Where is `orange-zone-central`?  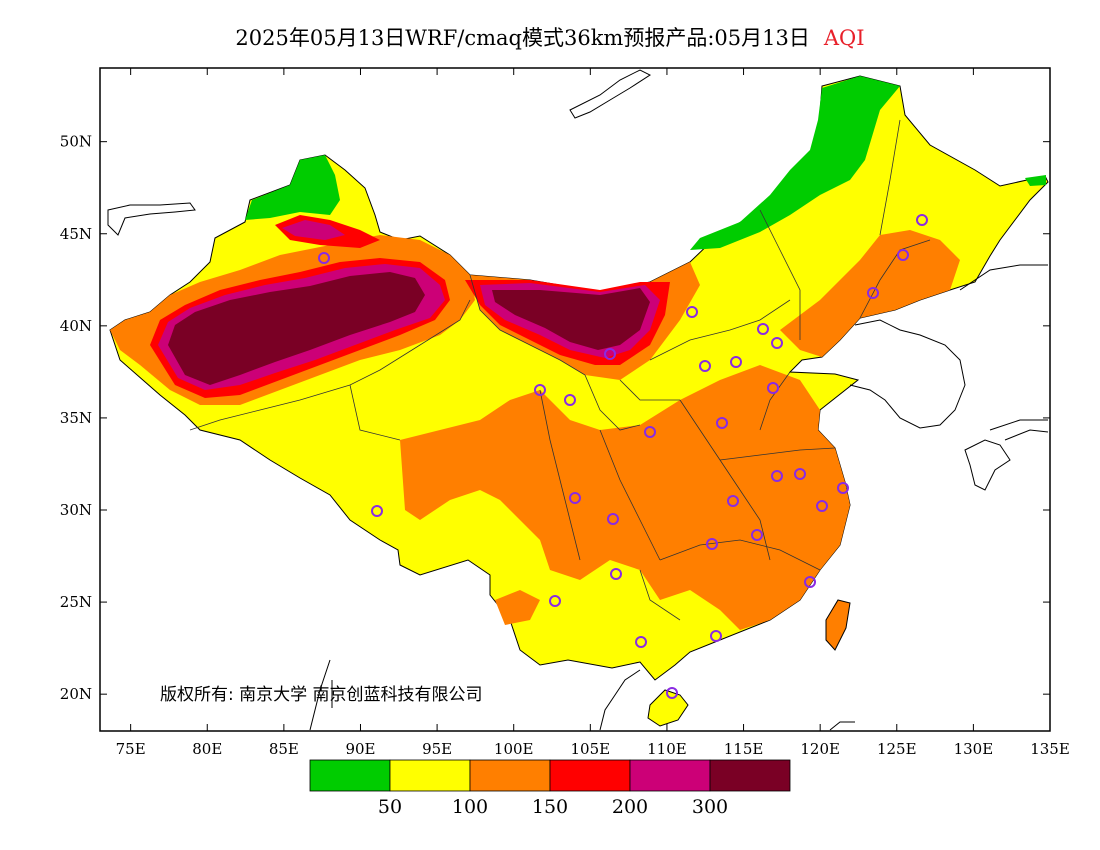 orange-zone-central is located at coordinates (625, 497).